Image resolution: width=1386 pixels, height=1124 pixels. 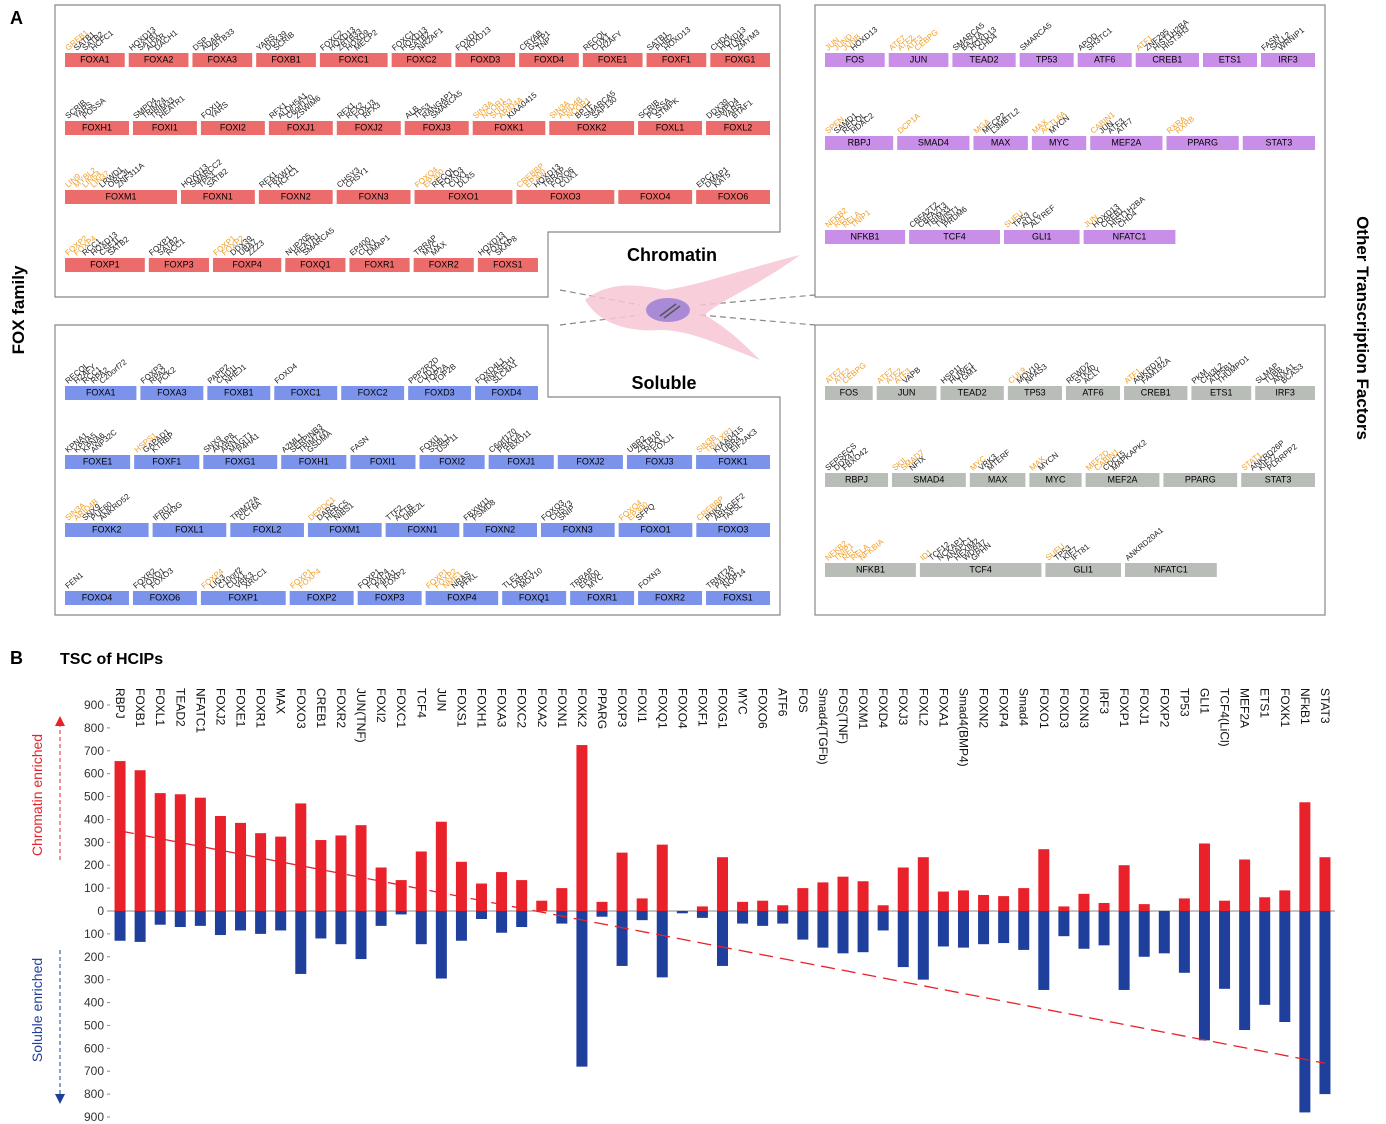 I want to click on bait-label: FOXA3, so click(x=223, y=59).